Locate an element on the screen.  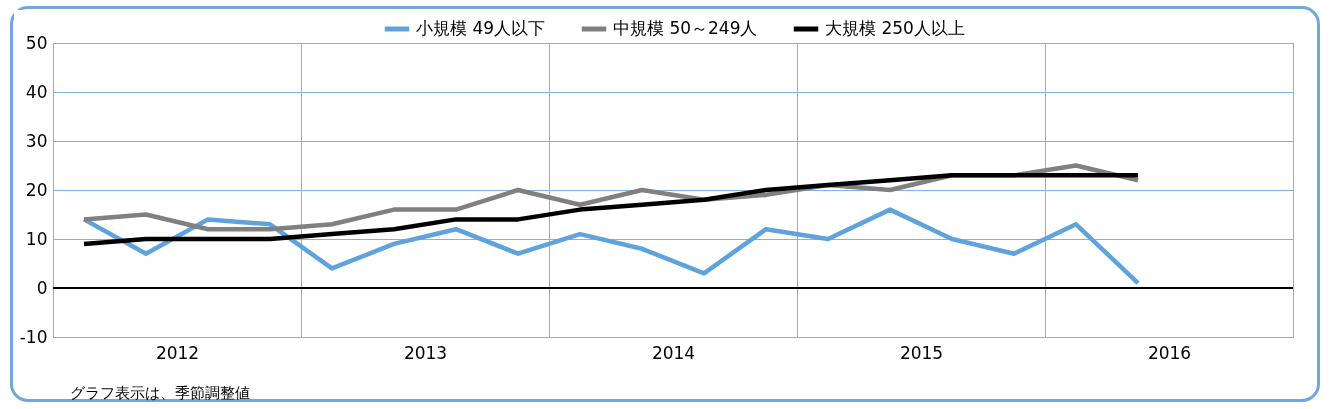
x-tick-label: 2016 is located at coordinates (1169, 352).